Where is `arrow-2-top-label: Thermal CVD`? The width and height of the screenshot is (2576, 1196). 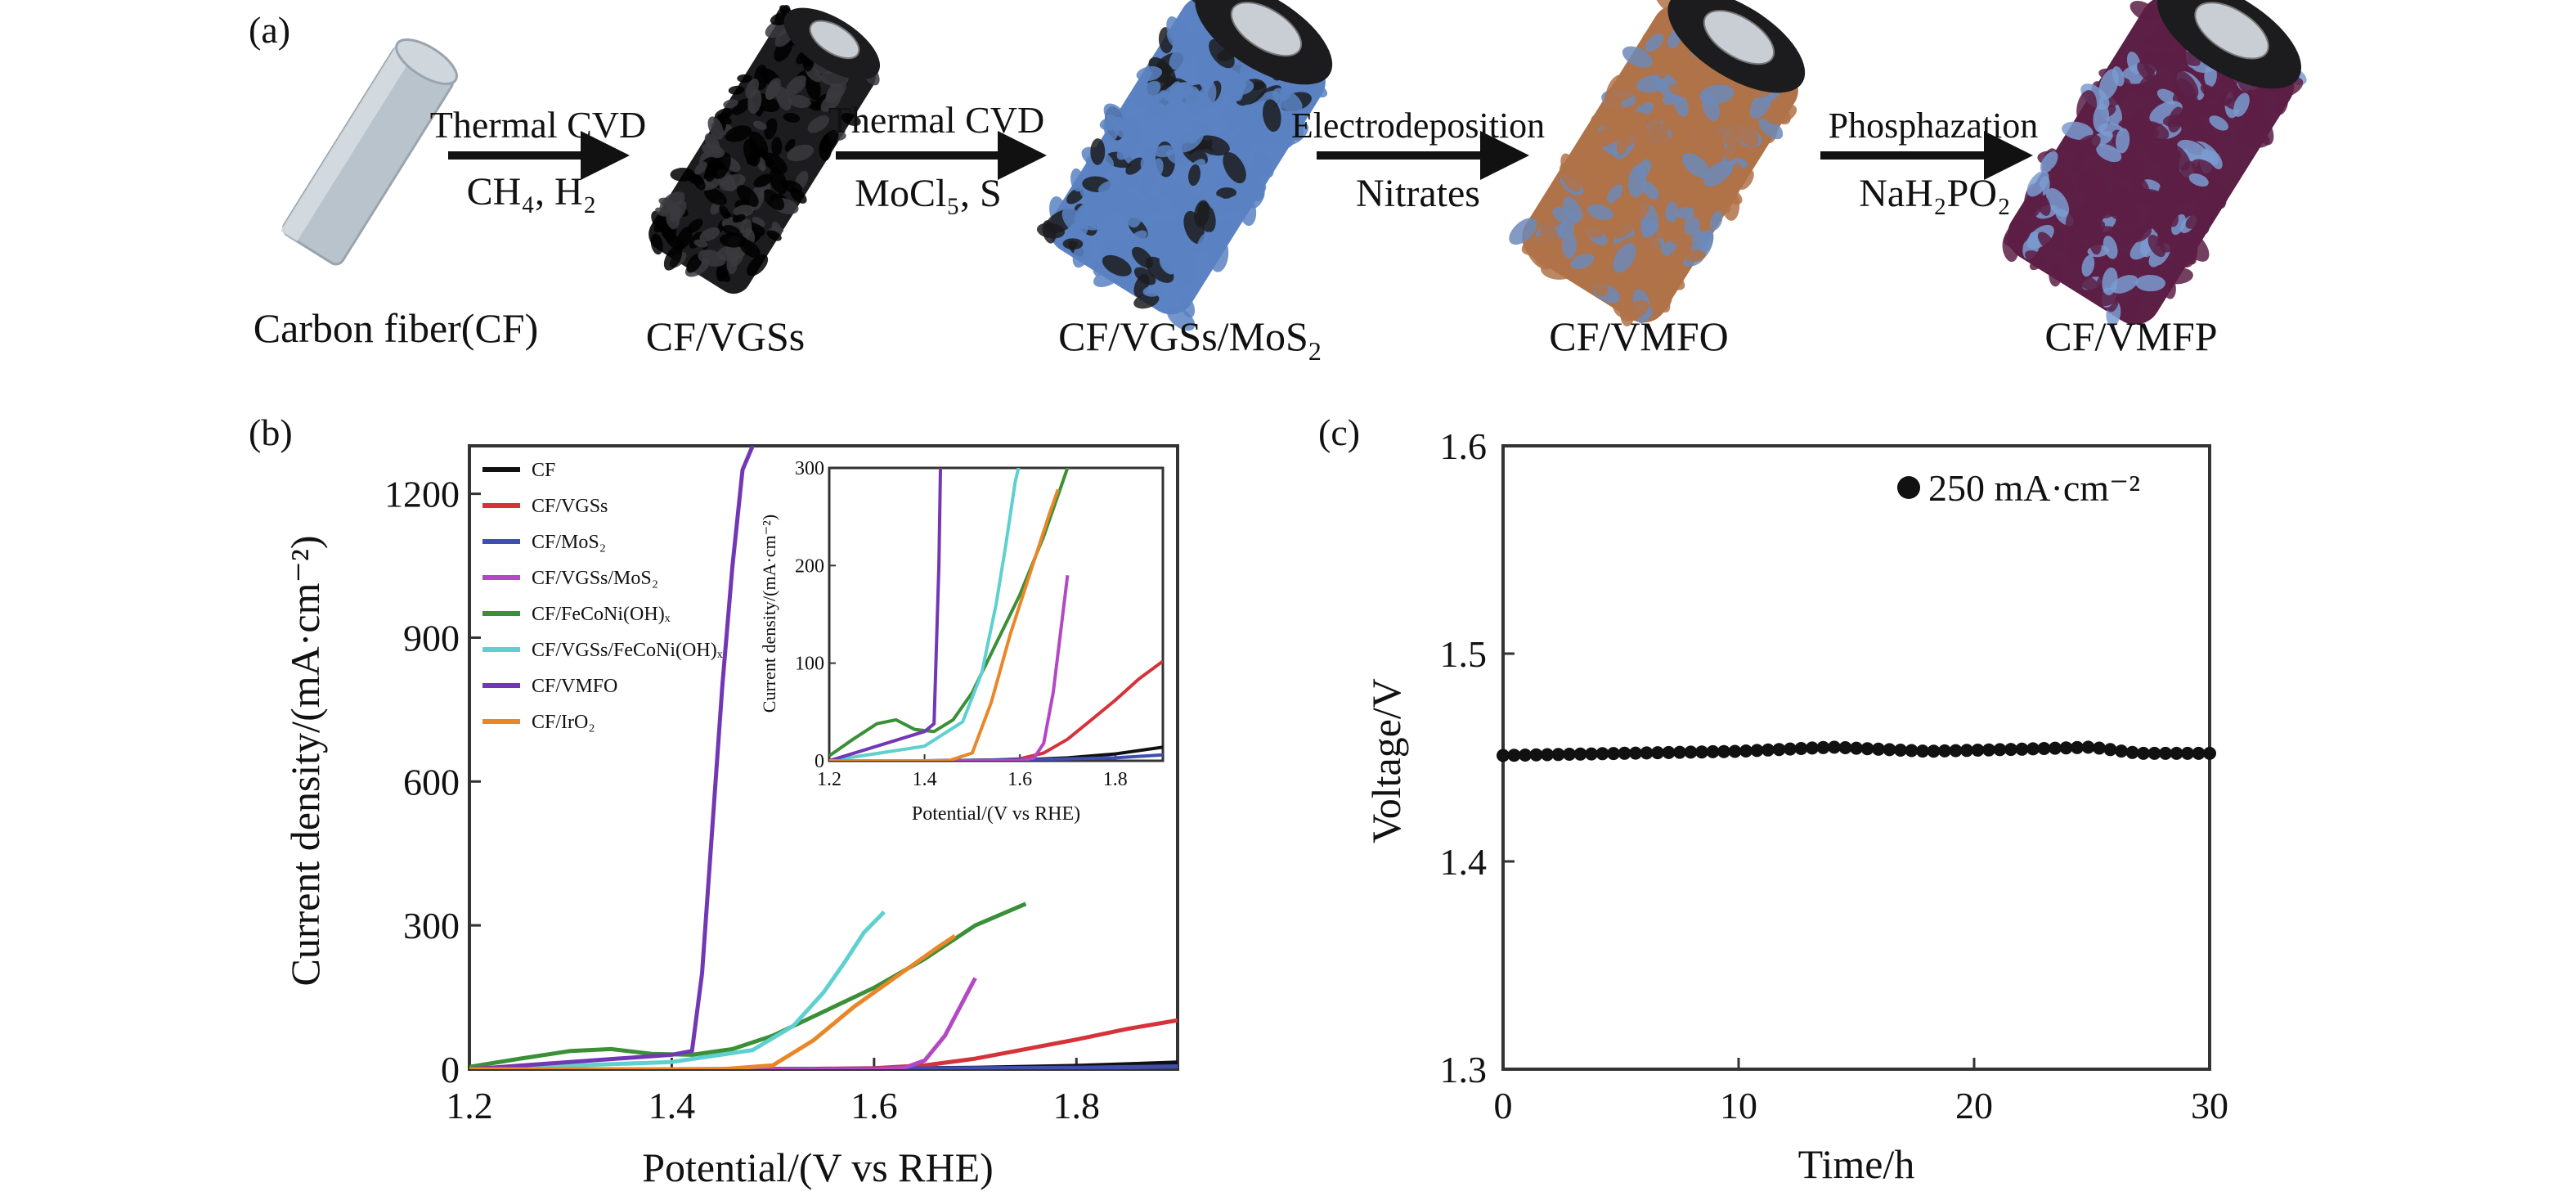 arrow-2-top-label: Thermal CVD is located at coordinates (936, 120).